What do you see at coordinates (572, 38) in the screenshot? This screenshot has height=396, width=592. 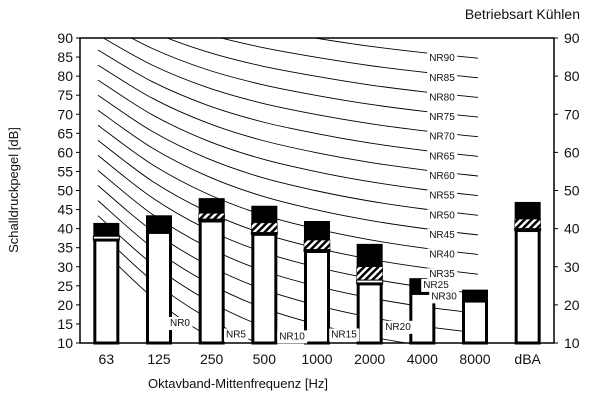 I see `y-right-tick-label: 90` at bounding box center [572, 38].